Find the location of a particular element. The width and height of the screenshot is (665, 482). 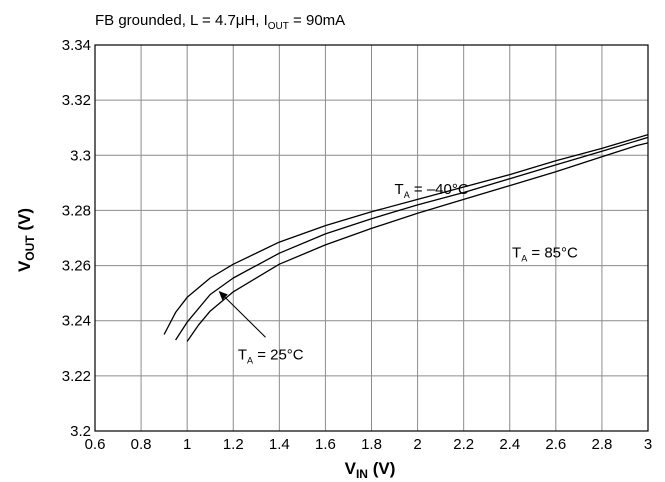

x-tick-label: 1 is located at coordinates (187, 444).